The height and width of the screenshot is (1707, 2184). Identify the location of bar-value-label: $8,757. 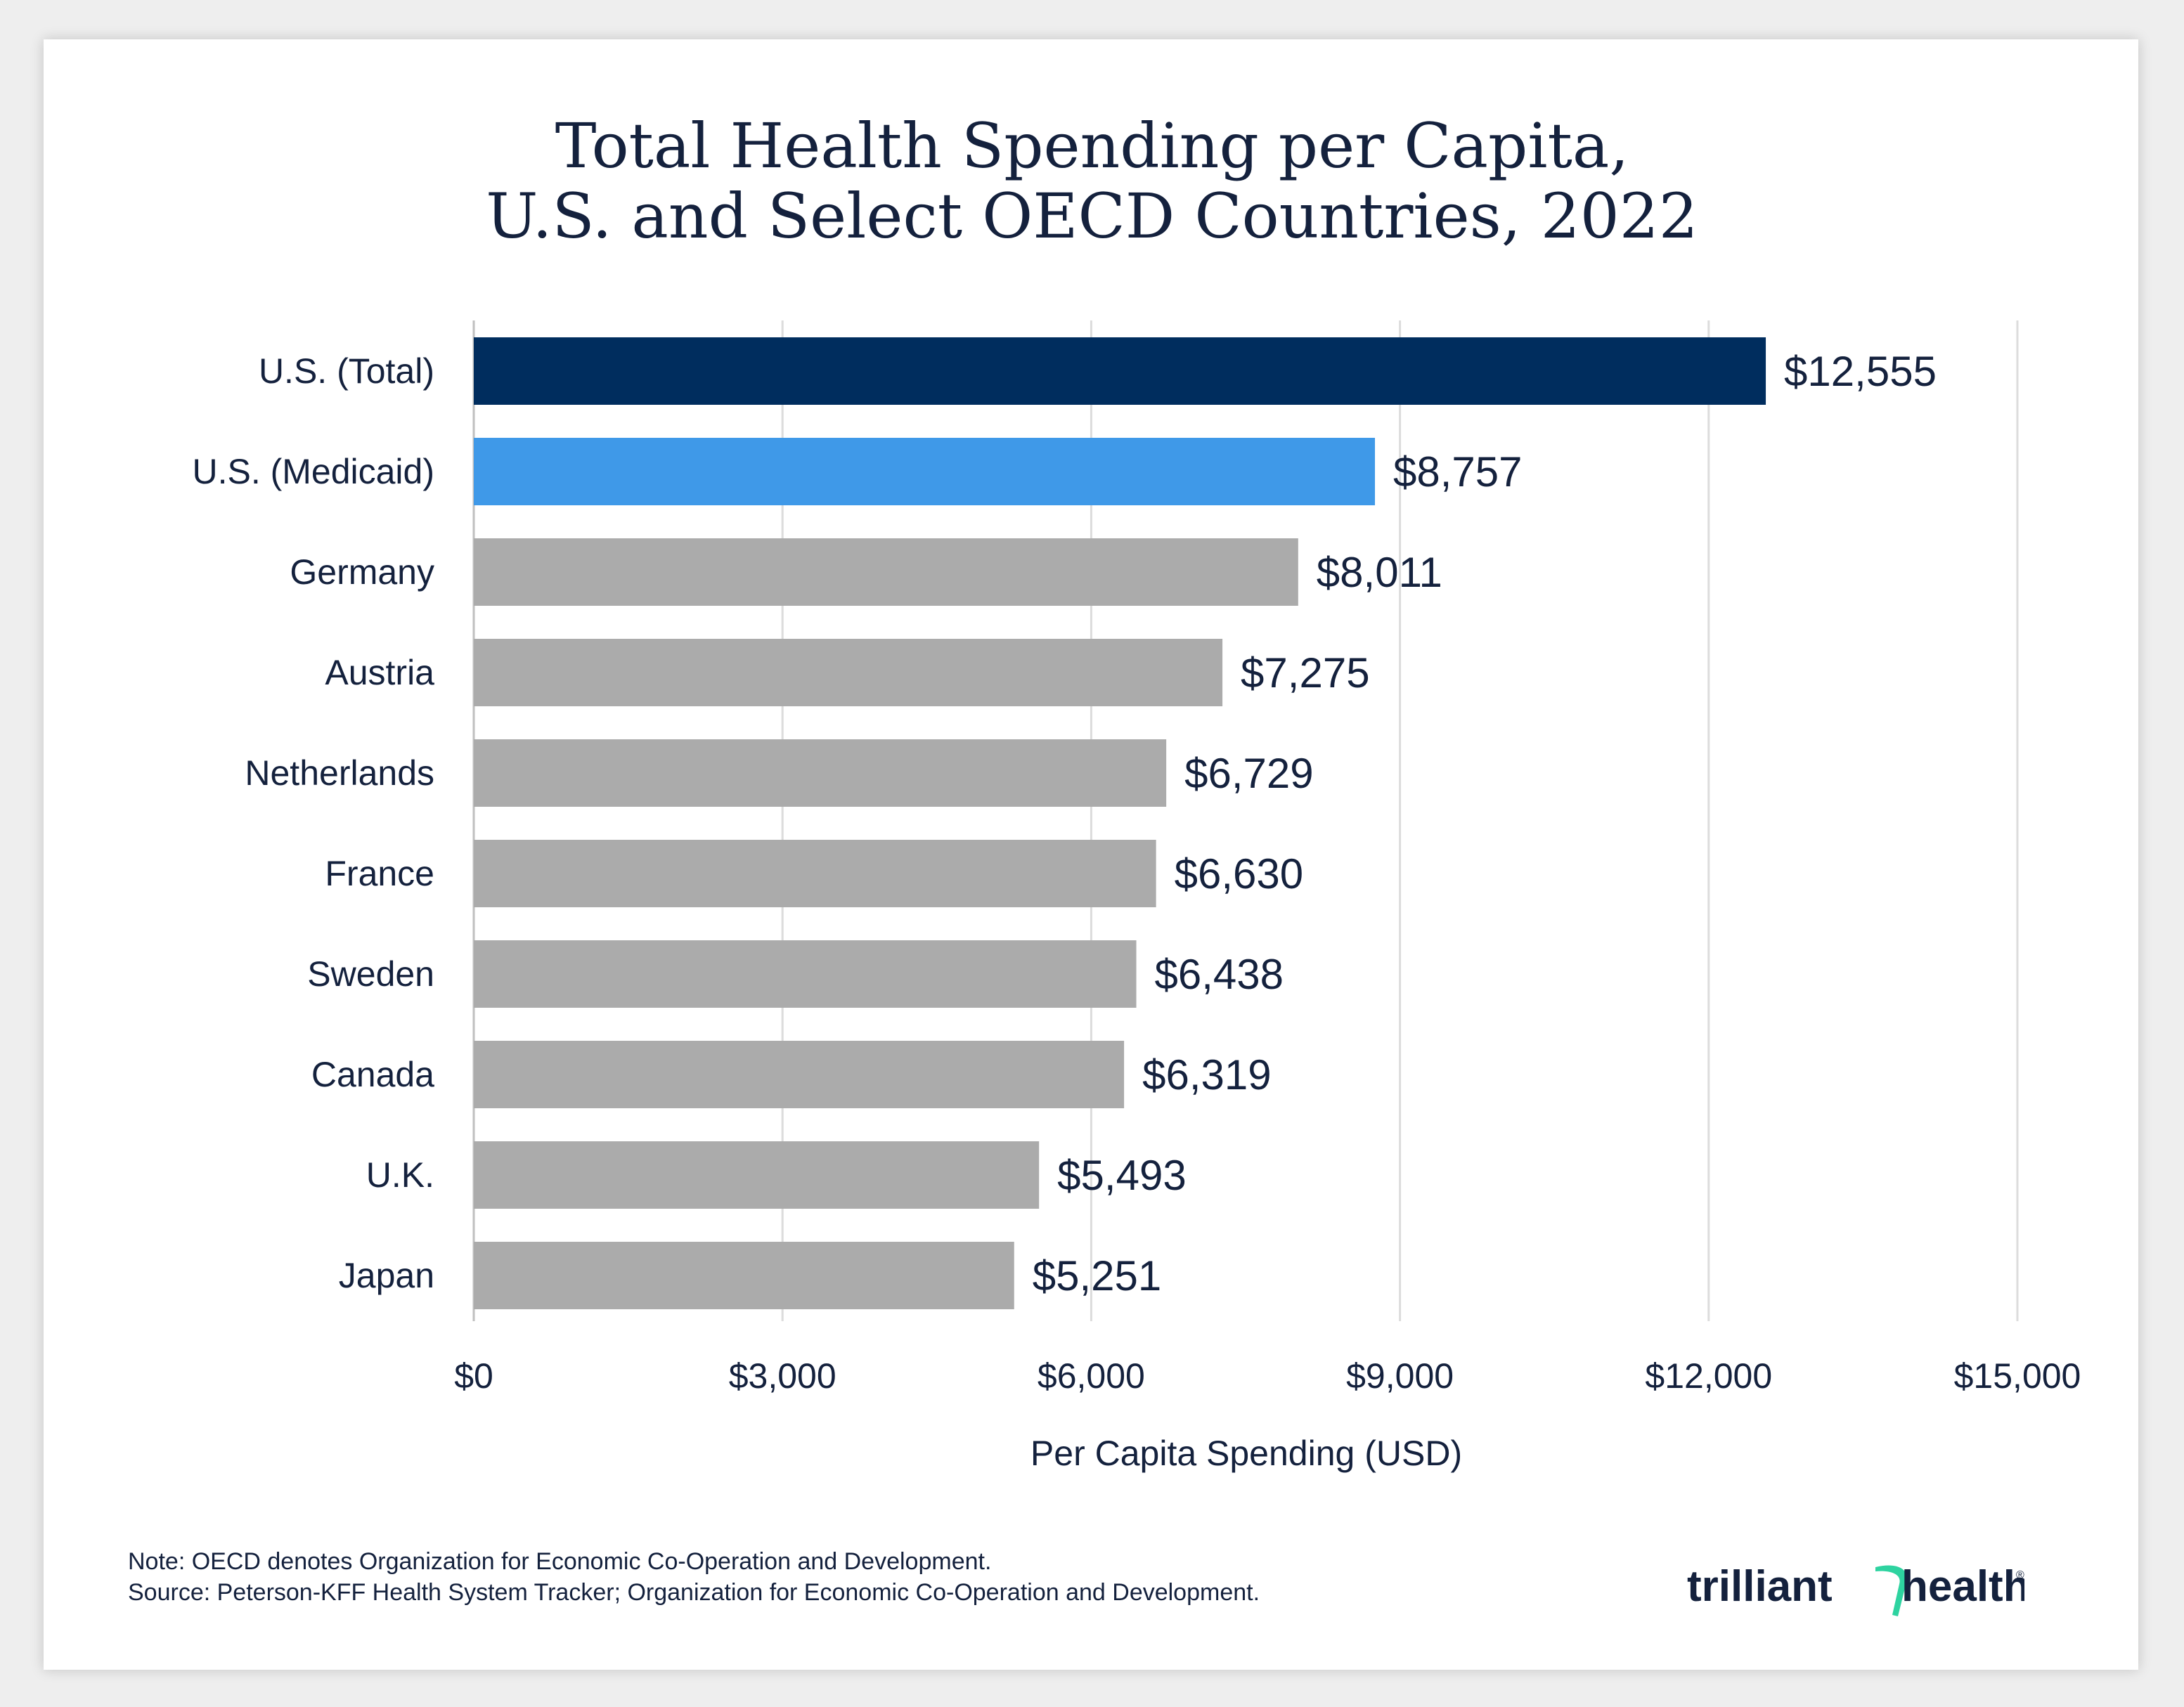
(1458, 471).